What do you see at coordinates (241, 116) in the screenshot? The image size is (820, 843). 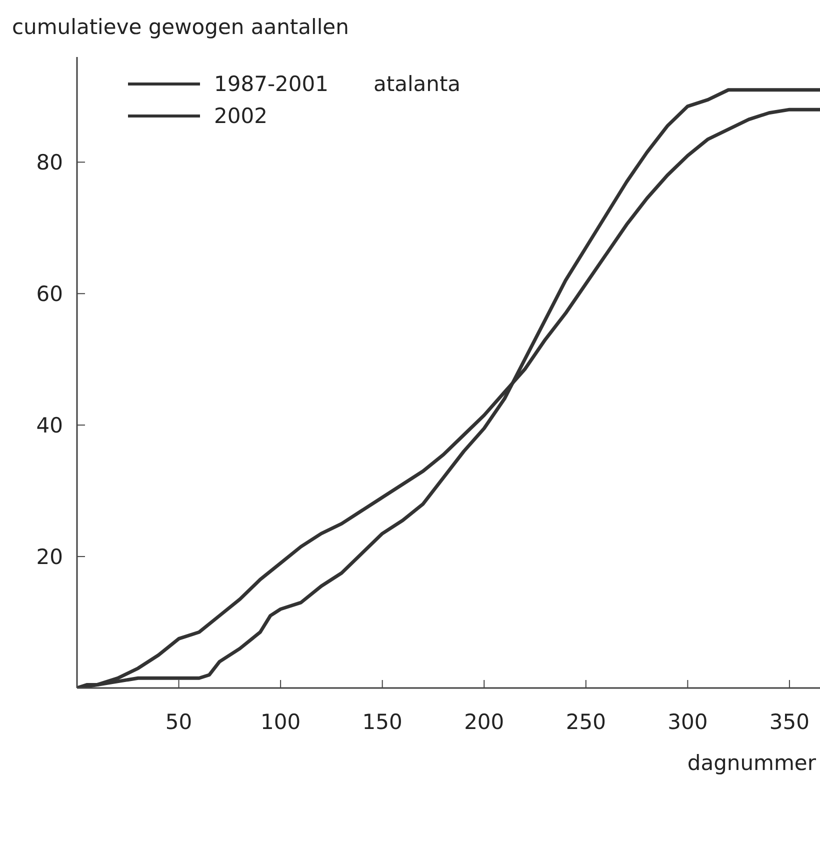 I see `legend-label: 2002` at bounding box center [241, 116].